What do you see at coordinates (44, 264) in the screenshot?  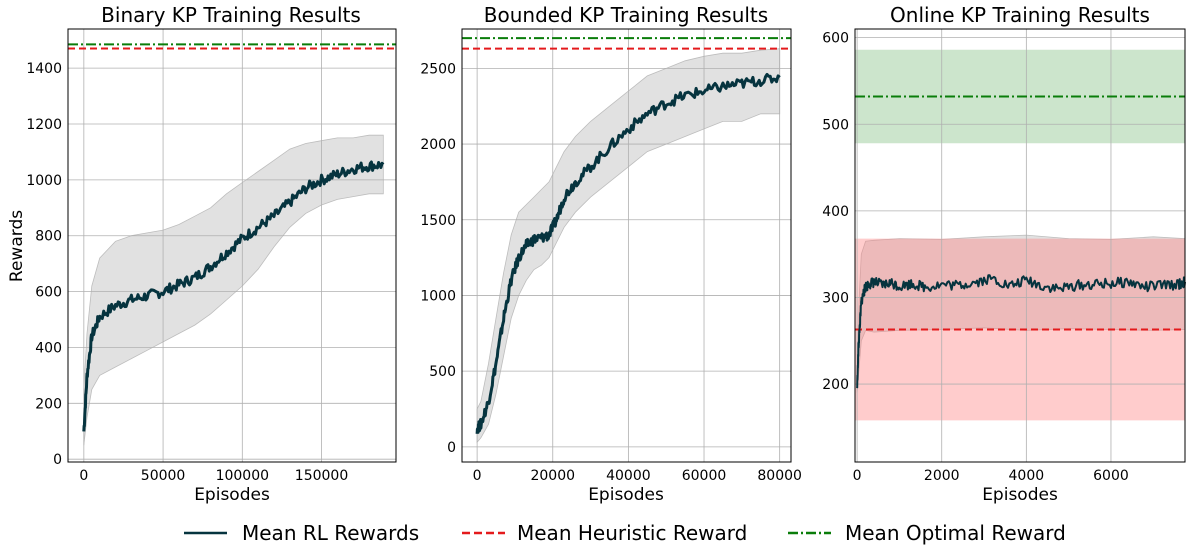 I see `y-tick-labels: 0 200 400 600 800 1000 1200 1400` at bounding box center [44, 264].